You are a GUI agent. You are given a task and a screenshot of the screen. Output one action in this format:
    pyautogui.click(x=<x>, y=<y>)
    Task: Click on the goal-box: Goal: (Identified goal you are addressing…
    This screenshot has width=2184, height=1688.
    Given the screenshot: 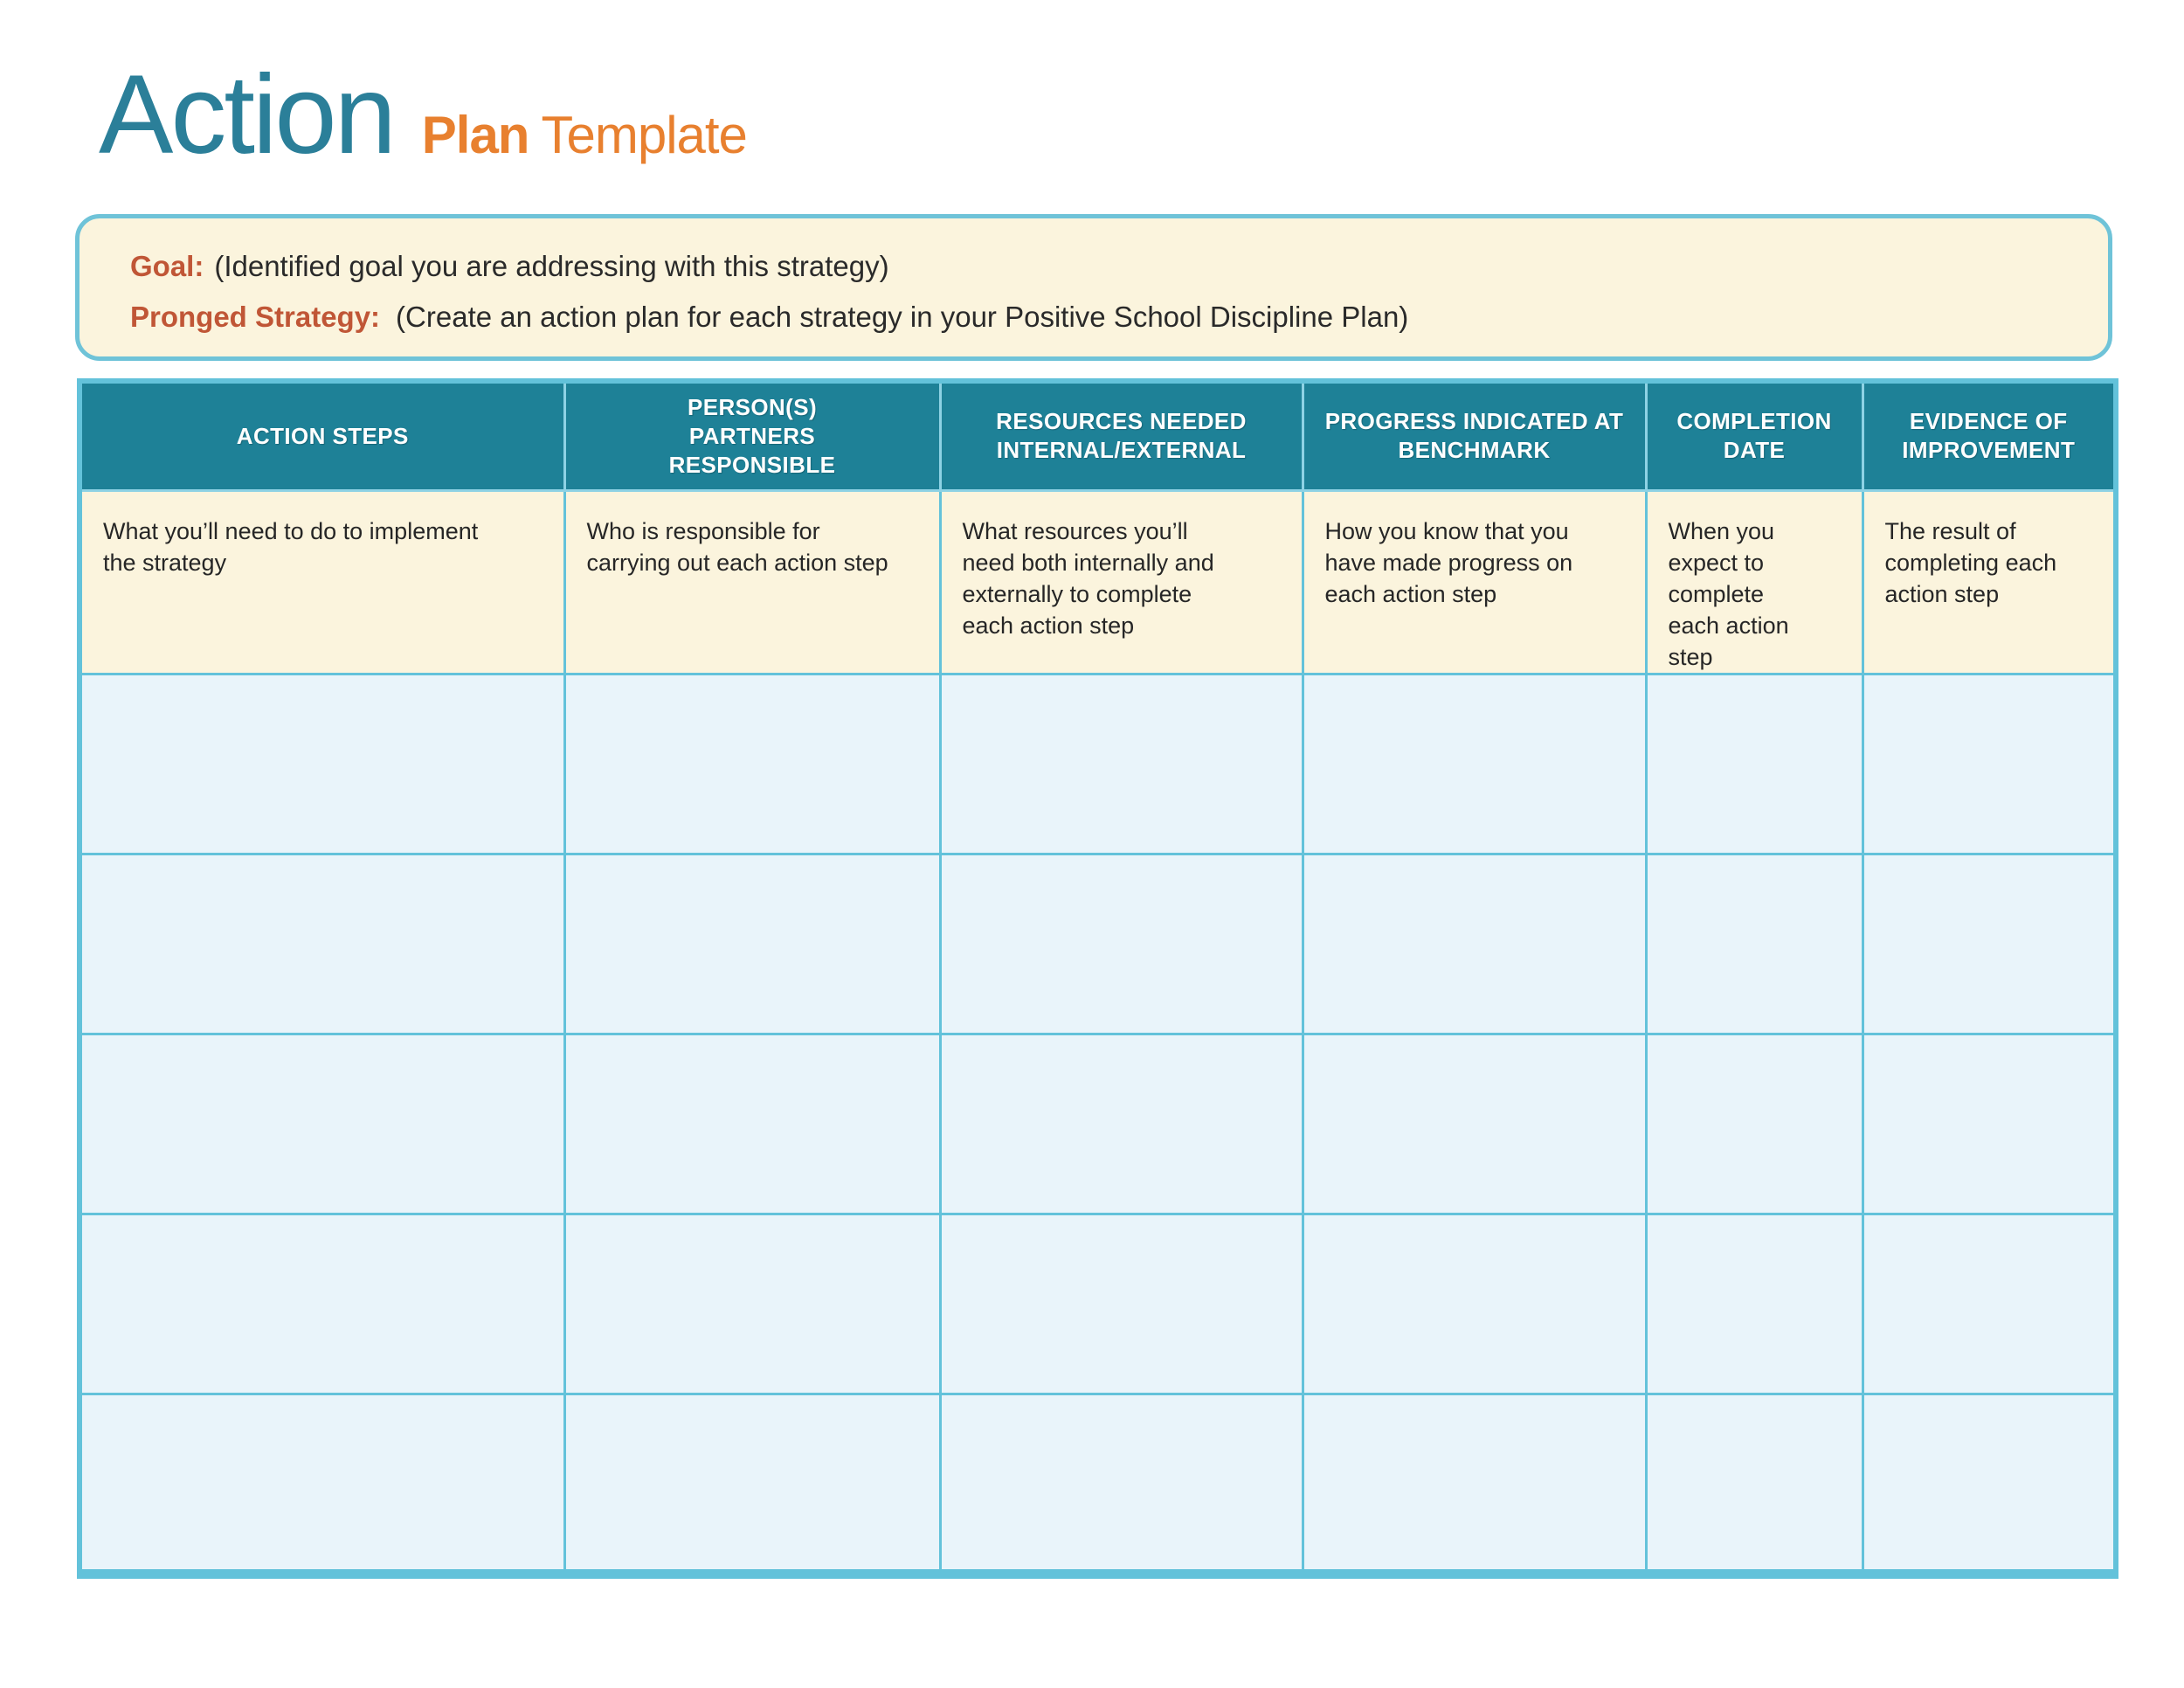 What is the action you would take?
    pyautogui.click(x=1093, y=287)
    